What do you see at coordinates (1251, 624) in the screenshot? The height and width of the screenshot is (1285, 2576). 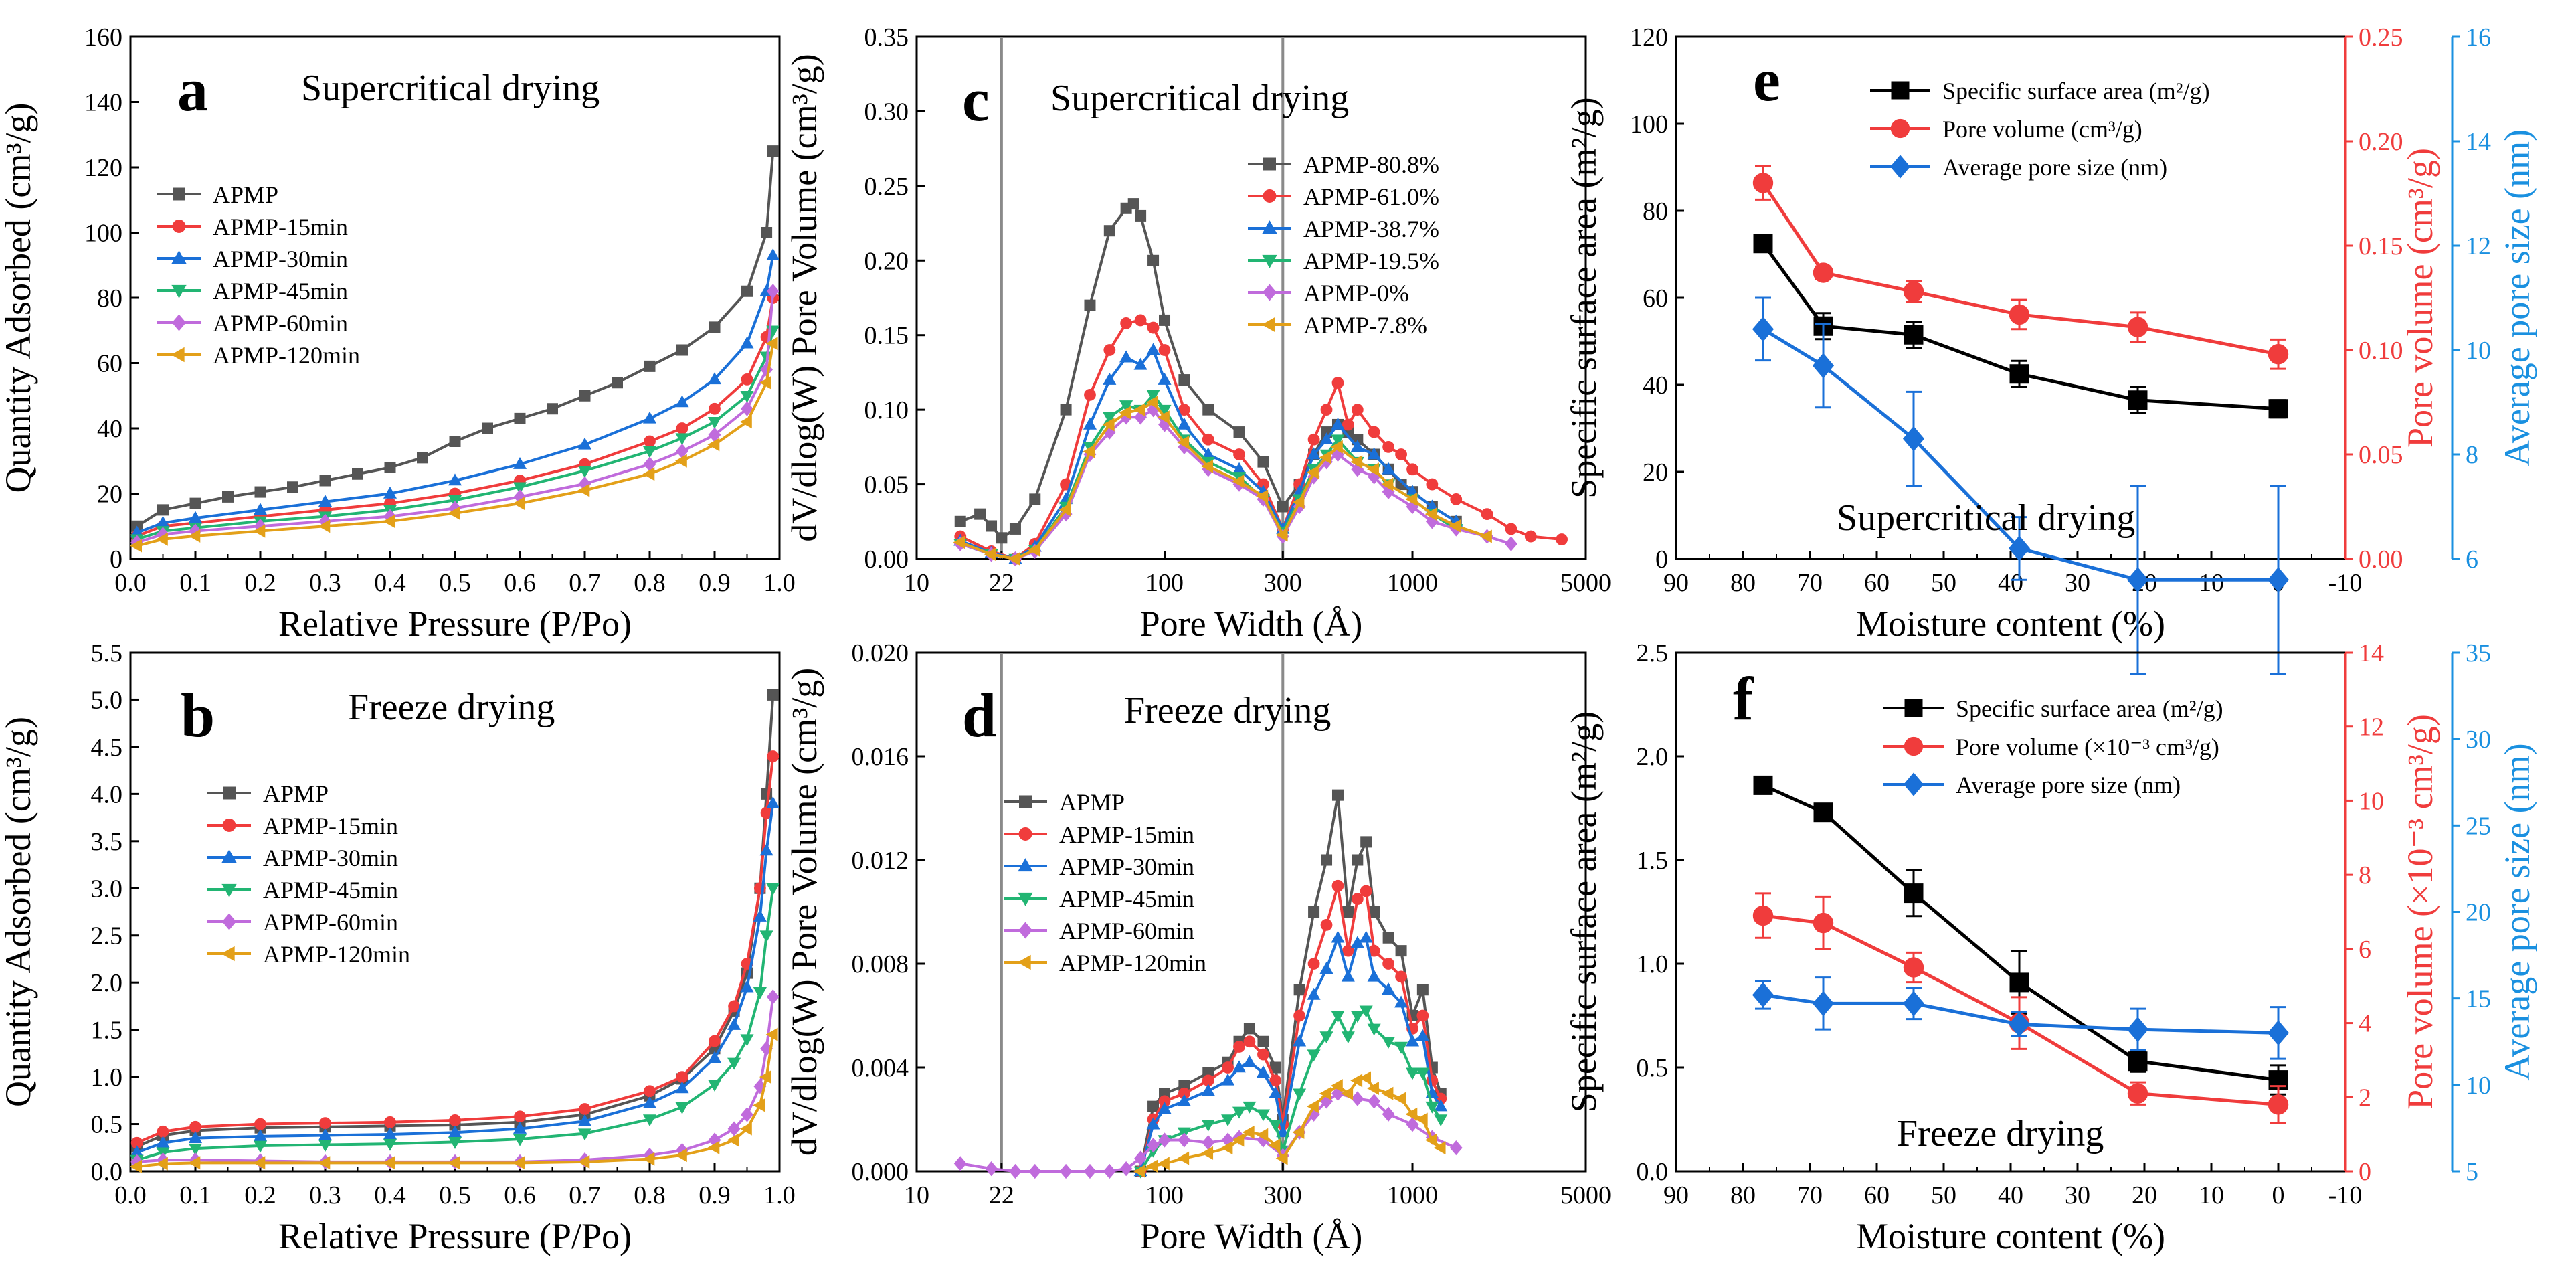 I see `x-axis-label: Pore Width (Å)` at bounding box center [1251, 624].